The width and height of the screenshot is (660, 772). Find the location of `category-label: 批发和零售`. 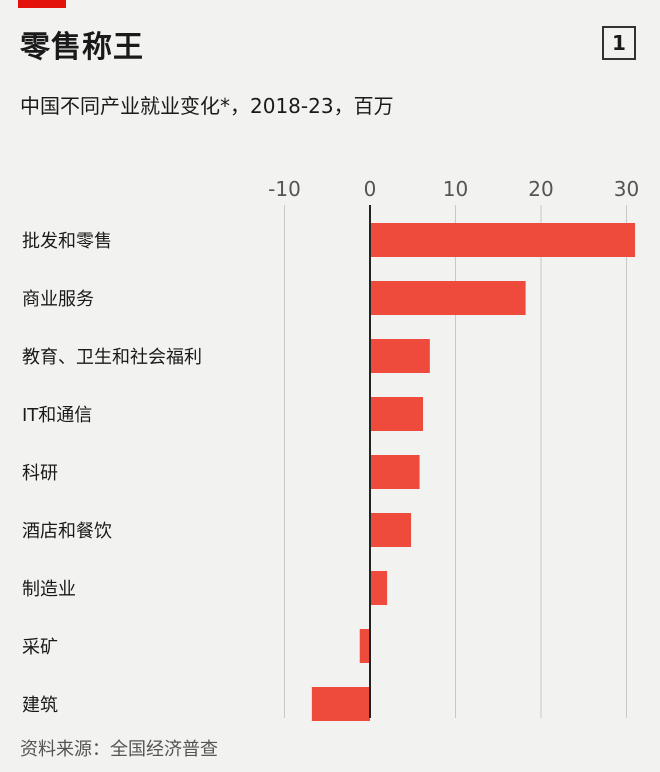

category-label: 批发和零售 is located at coordinates (67, 241).